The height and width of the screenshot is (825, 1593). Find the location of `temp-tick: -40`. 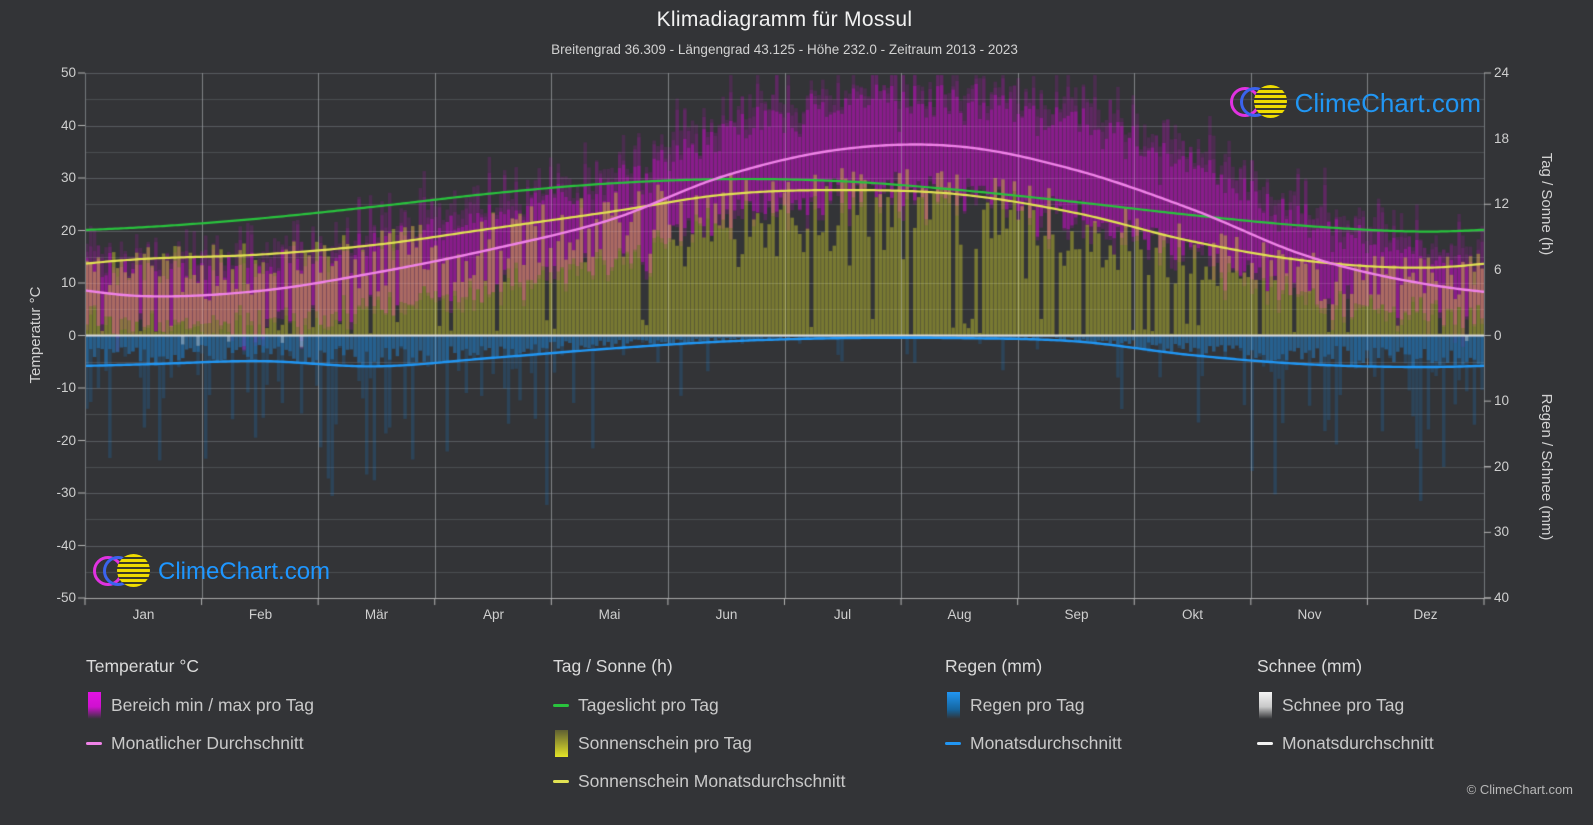

temp-tick: -40 is located at coordinates (66, 545).